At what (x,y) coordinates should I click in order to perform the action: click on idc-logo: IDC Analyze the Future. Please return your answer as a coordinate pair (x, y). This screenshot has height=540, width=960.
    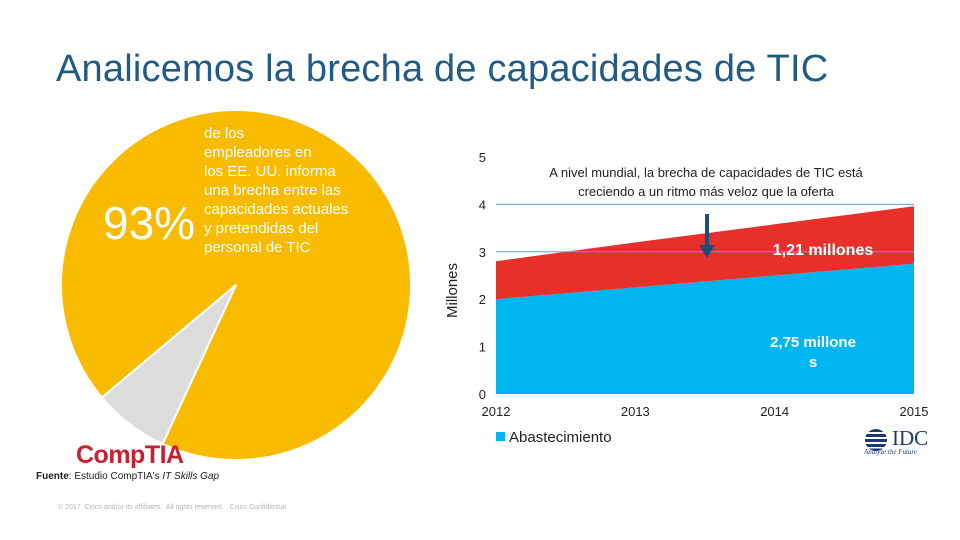
    Looking at the image, I should click on (902, 442).